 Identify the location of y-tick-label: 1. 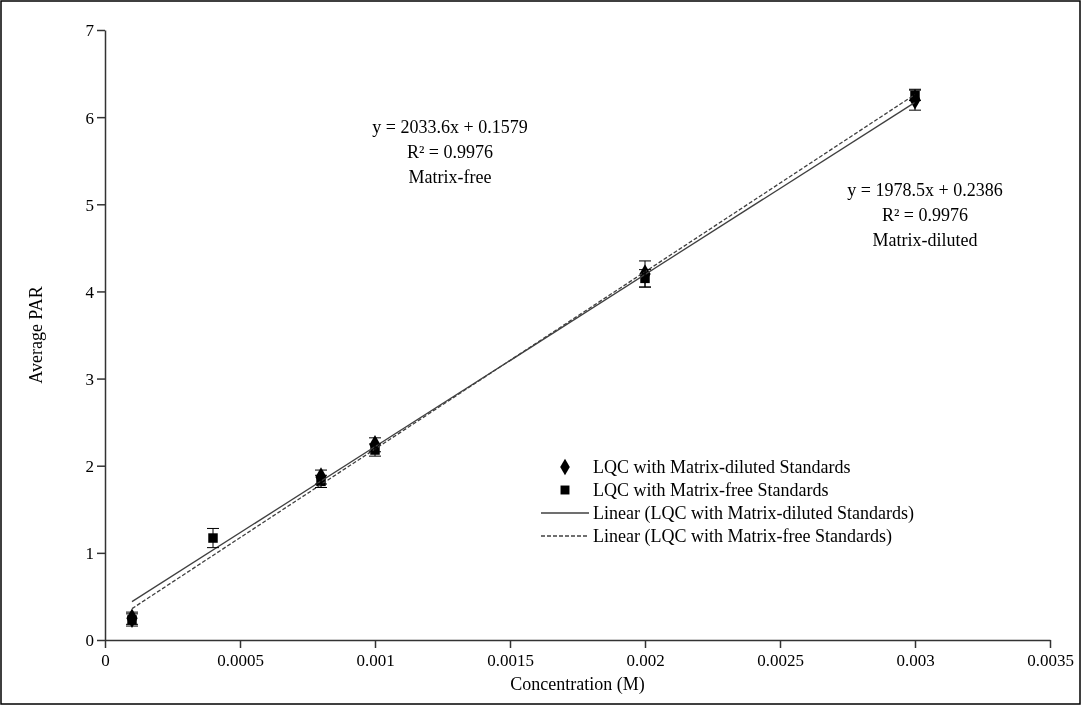
(89, 554).